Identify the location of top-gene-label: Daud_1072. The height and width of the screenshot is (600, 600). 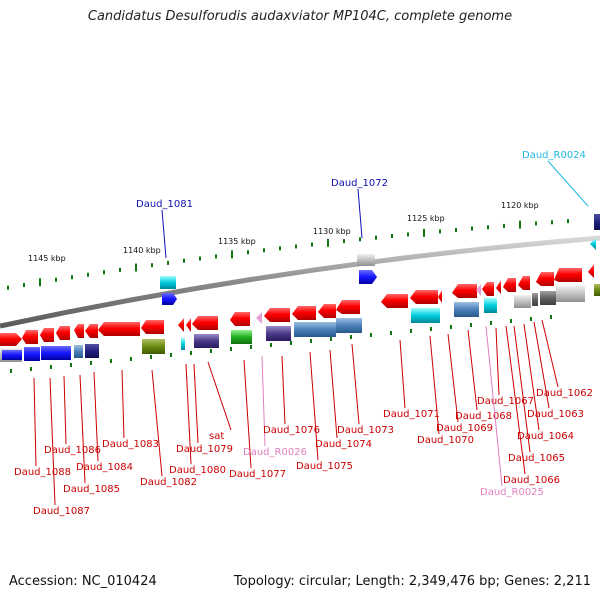
(359, 183).